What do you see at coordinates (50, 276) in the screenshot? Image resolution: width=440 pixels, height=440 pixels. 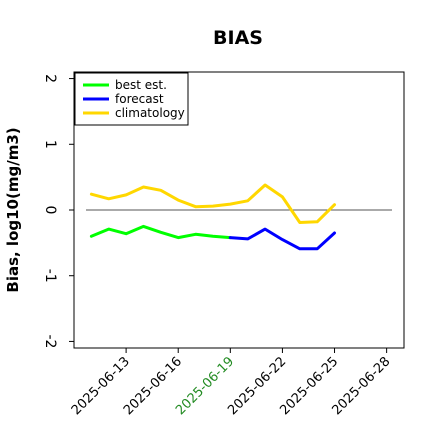 I see `y-tick-label: -1` at bounding box center [50, 276].